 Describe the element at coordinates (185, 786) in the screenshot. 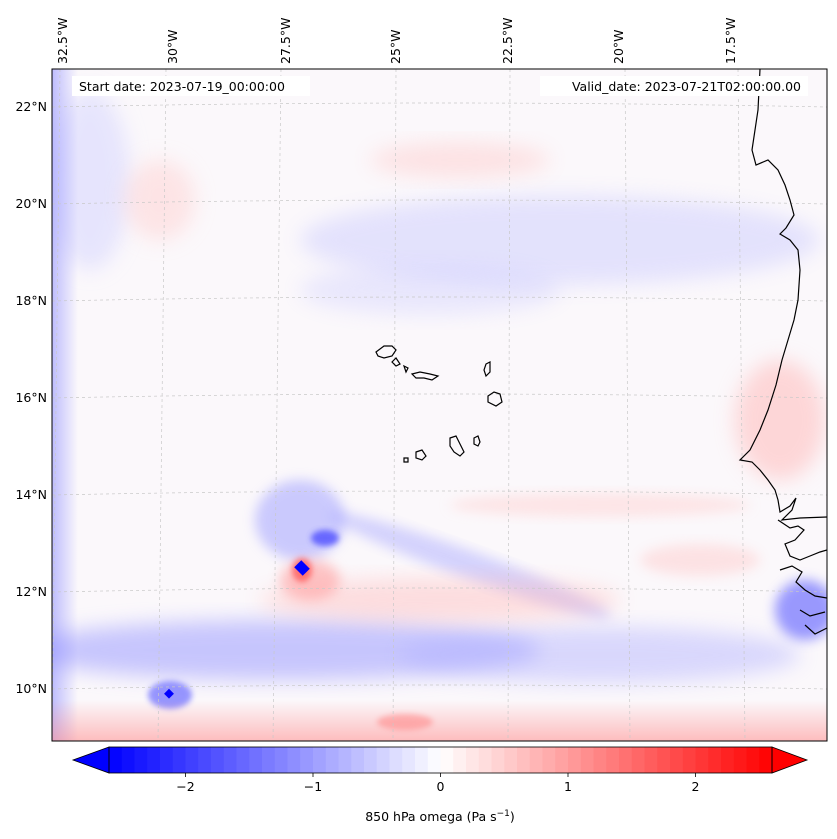

I see `colorbar-tick-label: −2` at that location.